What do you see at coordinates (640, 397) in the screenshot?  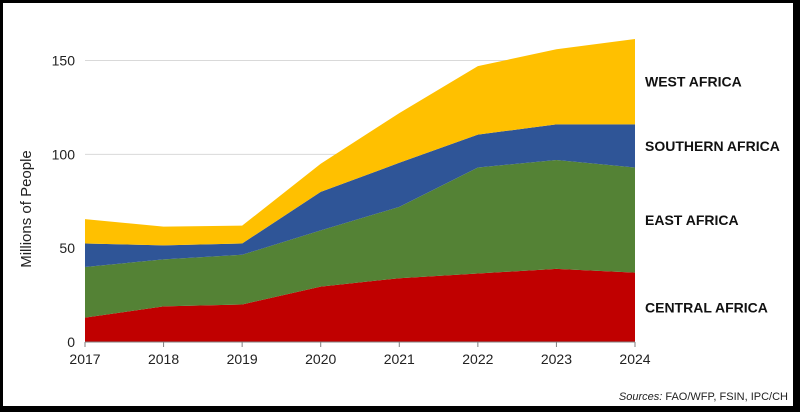 I see `sources-label: Sources:` at bounding box center [640, 397].